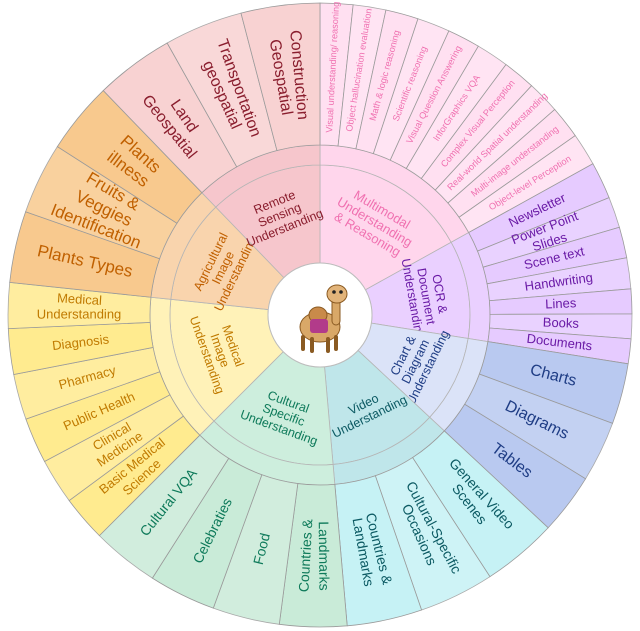  Describe the element at coordinates (80, 299) in the screenshot. I see `item-label: Medical` at that location.